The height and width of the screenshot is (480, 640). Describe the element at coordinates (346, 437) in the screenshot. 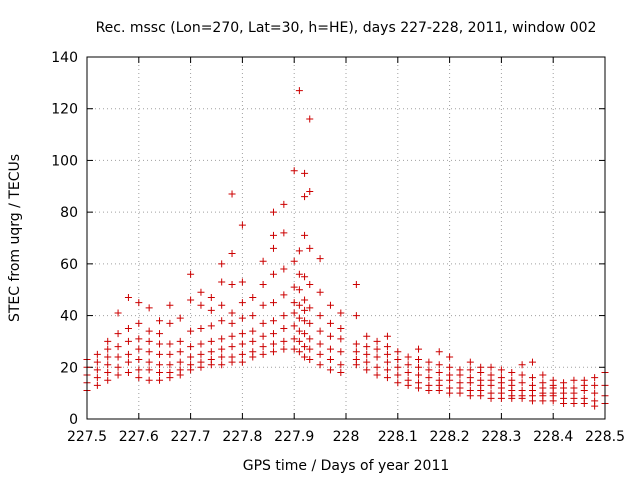

I see `x-tick-label: 228` at that location.